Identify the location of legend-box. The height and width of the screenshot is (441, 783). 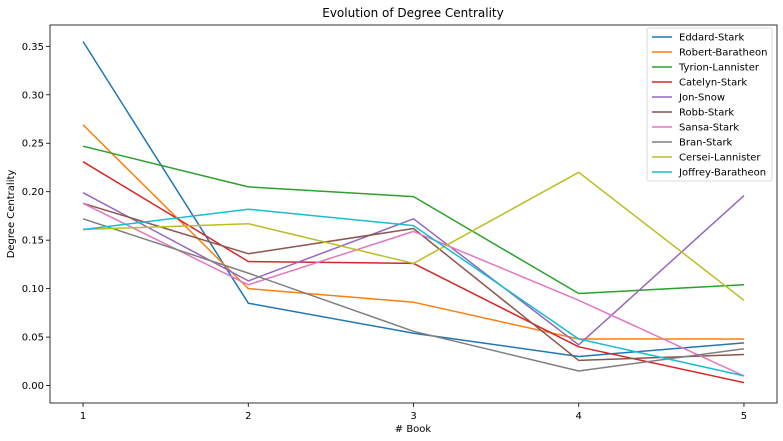
(709, 104).